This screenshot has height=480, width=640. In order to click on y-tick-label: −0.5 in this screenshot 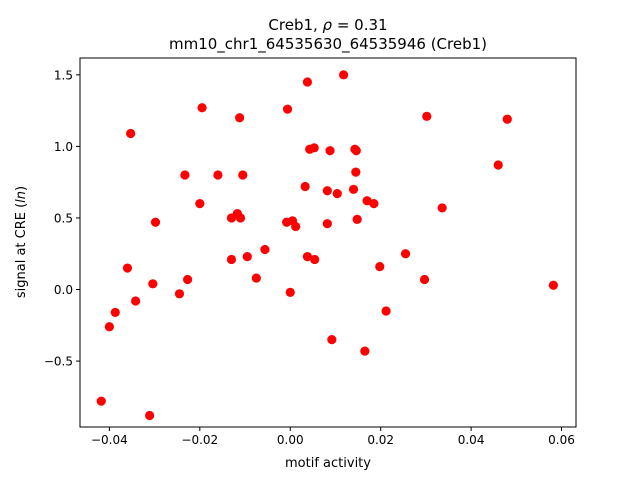, I will do `click(58, 362)`.